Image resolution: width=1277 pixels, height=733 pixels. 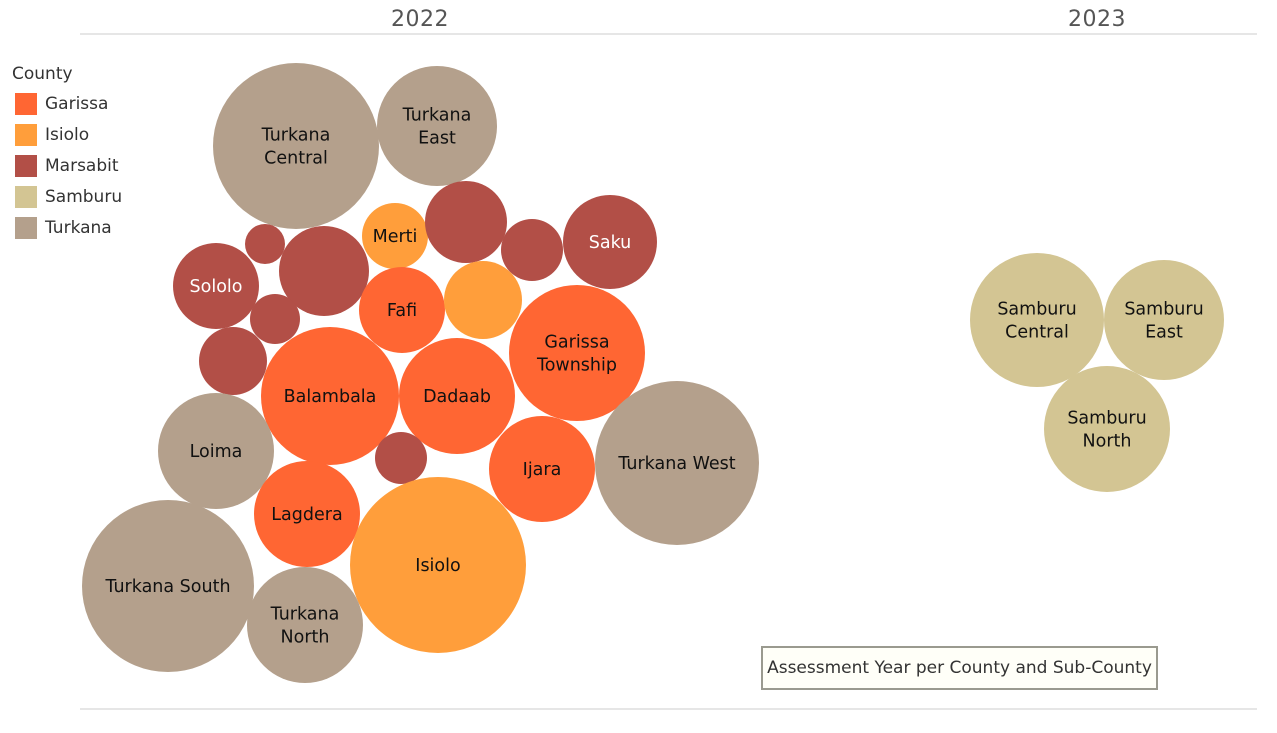 I want to click on bubble-label: Loima, so click(x=216, y=452).